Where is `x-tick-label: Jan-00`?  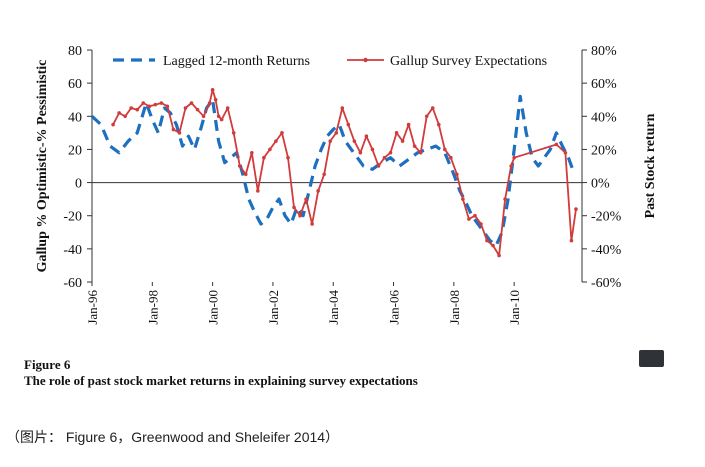 x-tick-label: Jan-00 is located at coordinates (213, 307).